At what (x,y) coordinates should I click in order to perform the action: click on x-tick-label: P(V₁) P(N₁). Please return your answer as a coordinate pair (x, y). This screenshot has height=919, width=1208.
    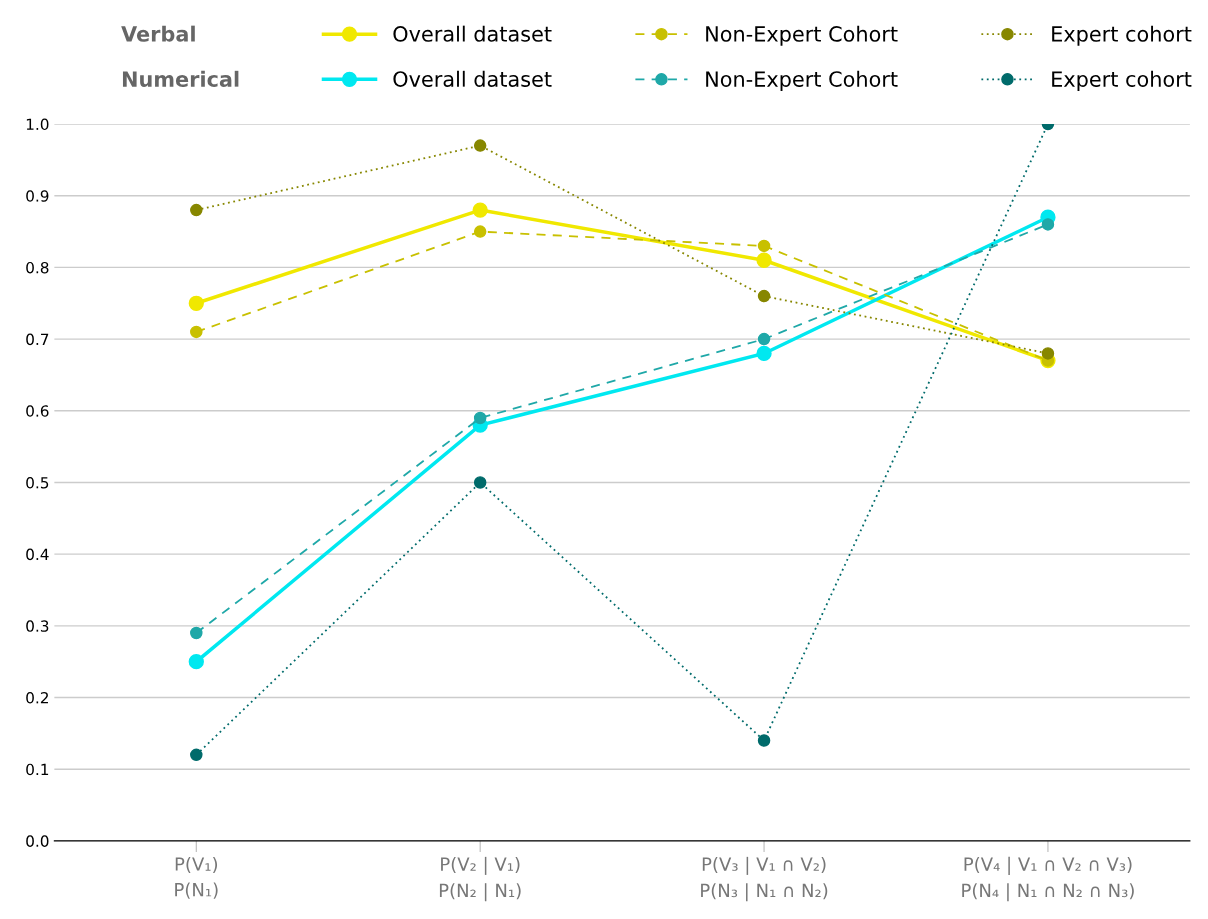
    Looking at the image, I should click on (196, 877).